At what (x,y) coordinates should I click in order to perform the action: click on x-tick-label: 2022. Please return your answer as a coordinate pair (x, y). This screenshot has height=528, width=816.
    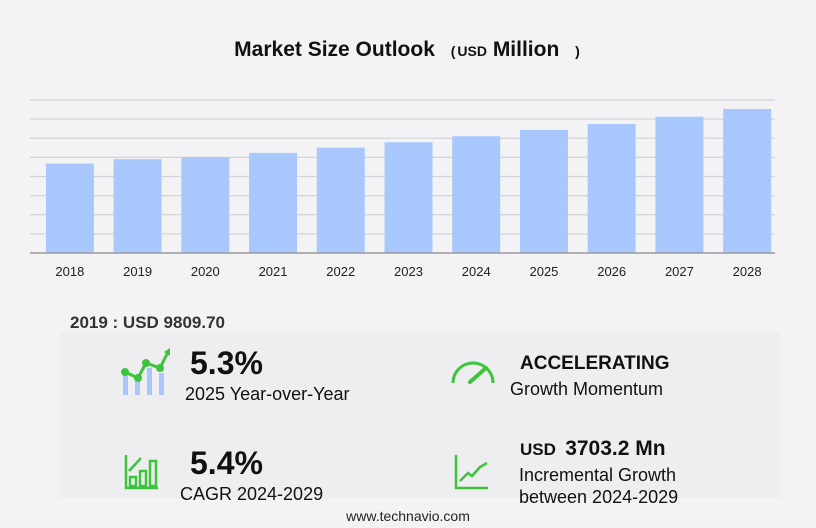
    Looking at the image, I should click on (340, 271).